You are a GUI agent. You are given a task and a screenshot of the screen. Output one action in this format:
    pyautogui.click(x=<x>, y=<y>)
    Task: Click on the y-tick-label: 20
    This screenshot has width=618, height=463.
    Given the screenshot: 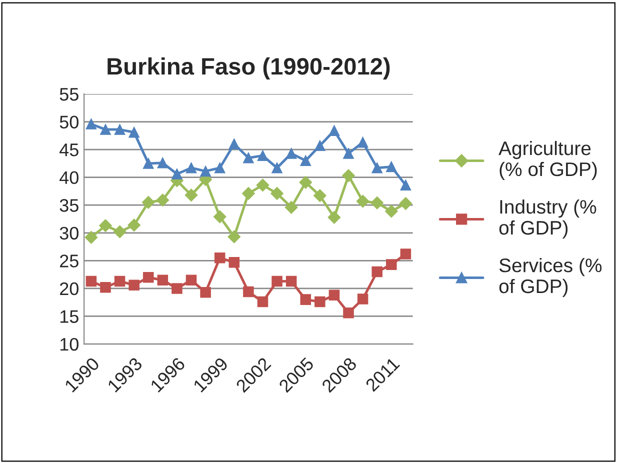 What is the action you would take?
    pyautogui.click(x=69, y=289)
    